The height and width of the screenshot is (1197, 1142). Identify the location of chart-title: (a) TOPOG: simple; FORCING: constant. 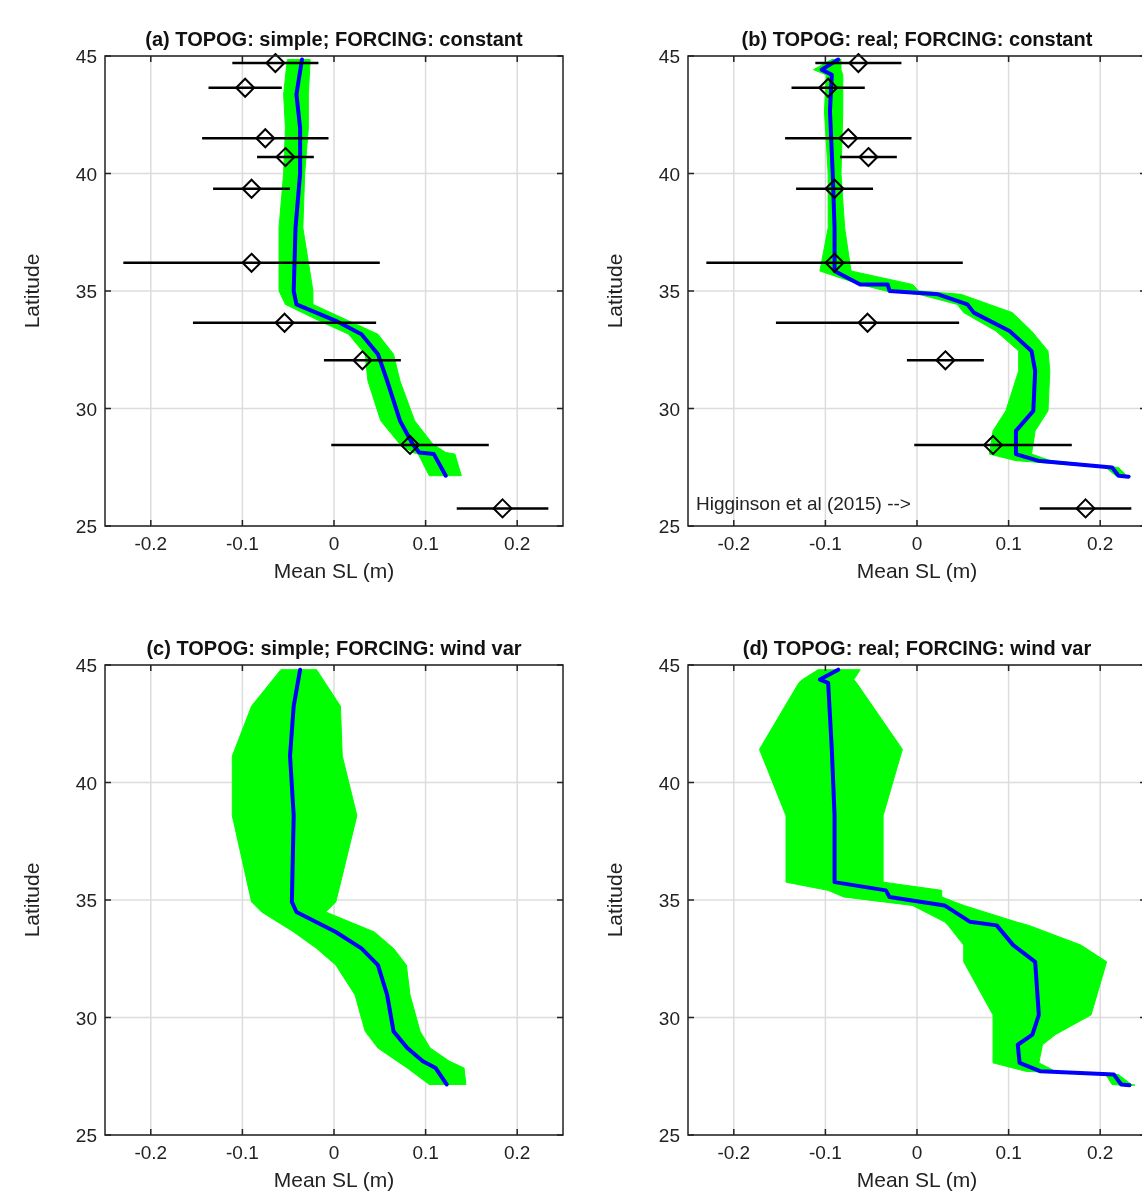
(334, 39).